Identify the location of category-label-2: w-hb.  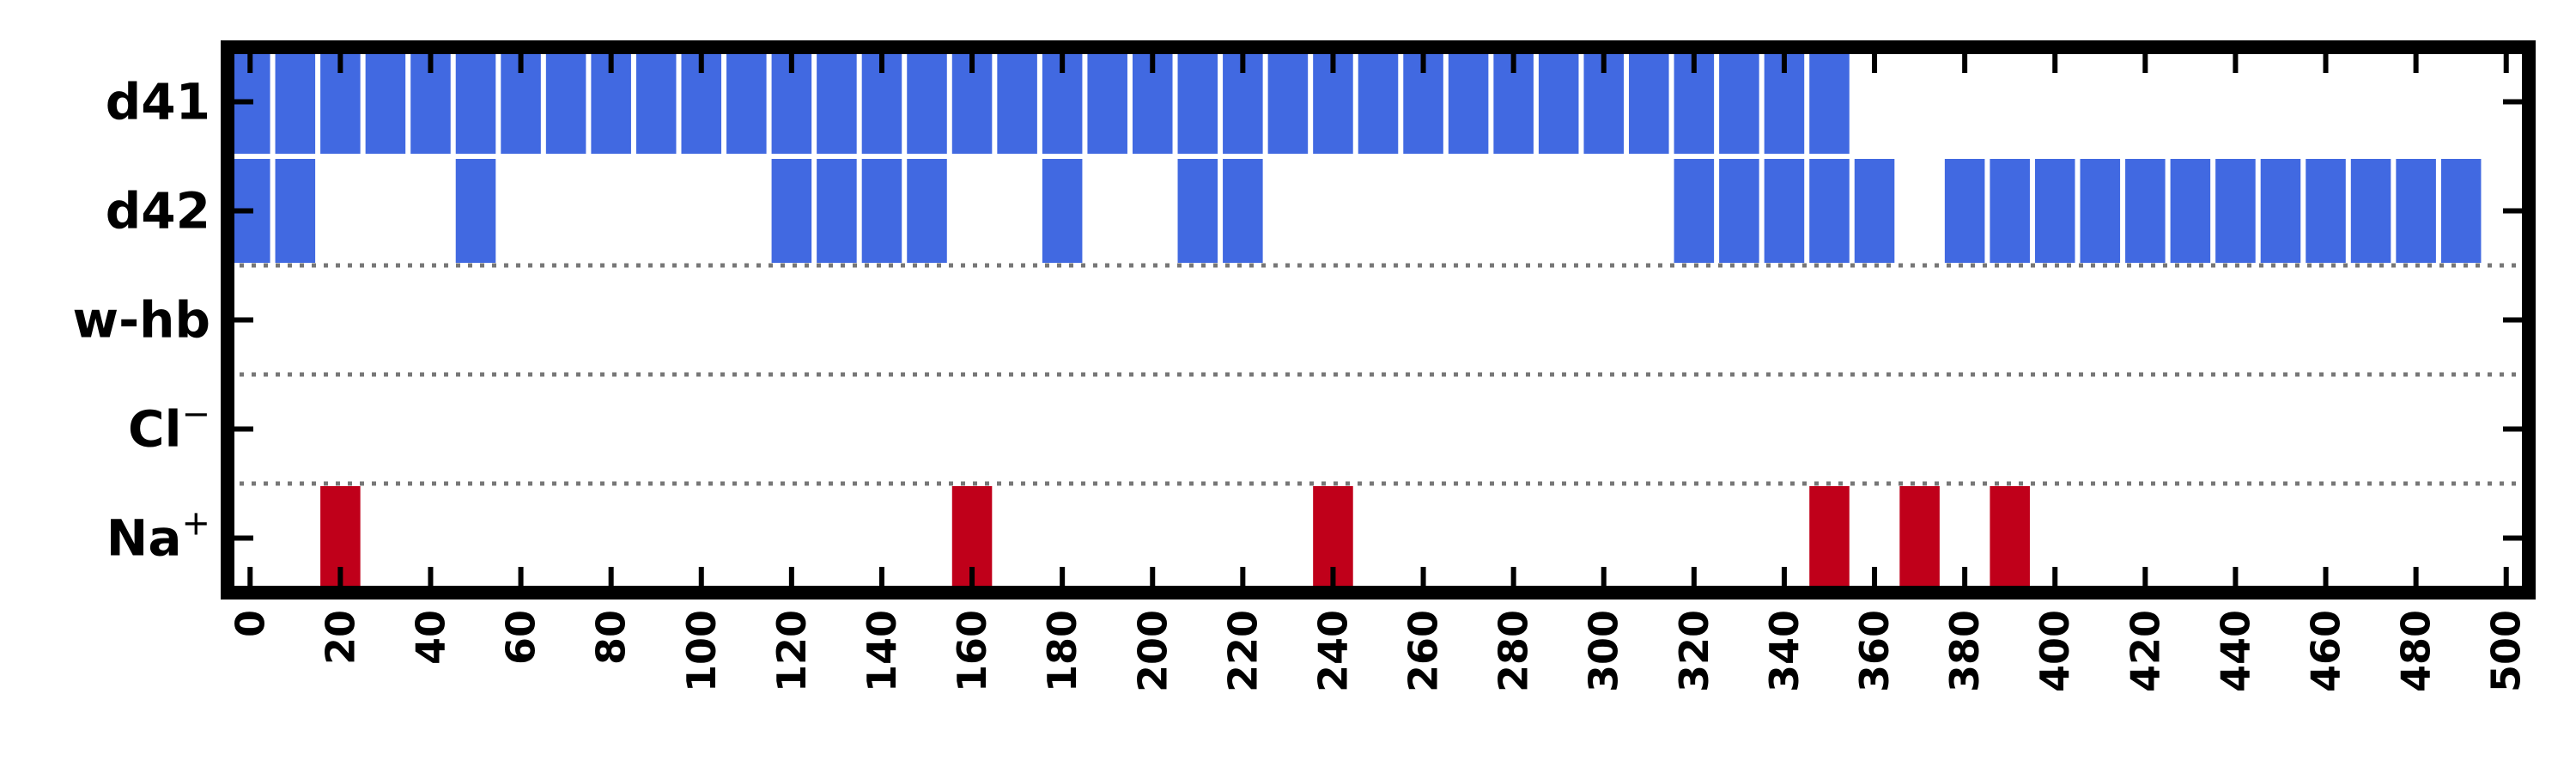
(142, 320).